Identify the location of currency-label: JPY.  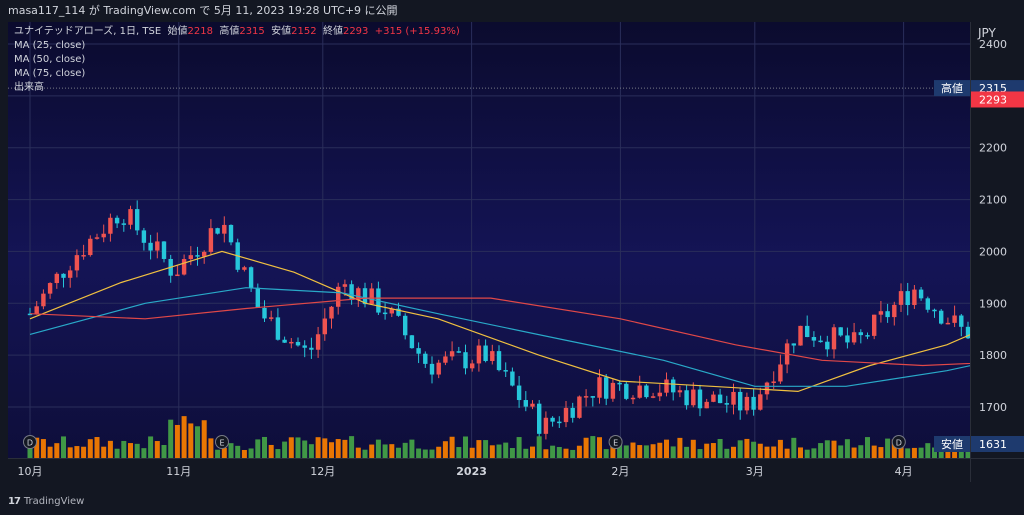
(987, 33).